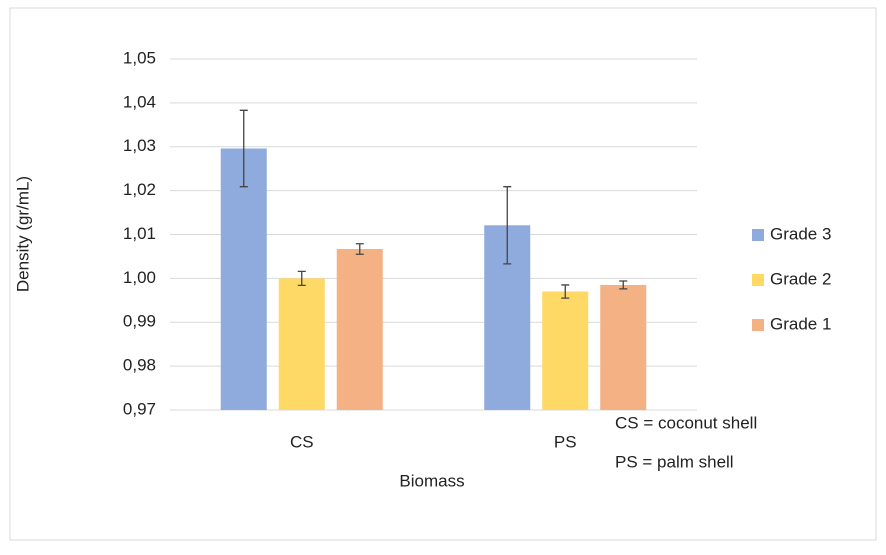 This screenshot has width=886, height=555. What do you see at coordinates (139, 189) in the screenshot?
I see `y-tick-label: 1,02` at bounding box center [139, 189].